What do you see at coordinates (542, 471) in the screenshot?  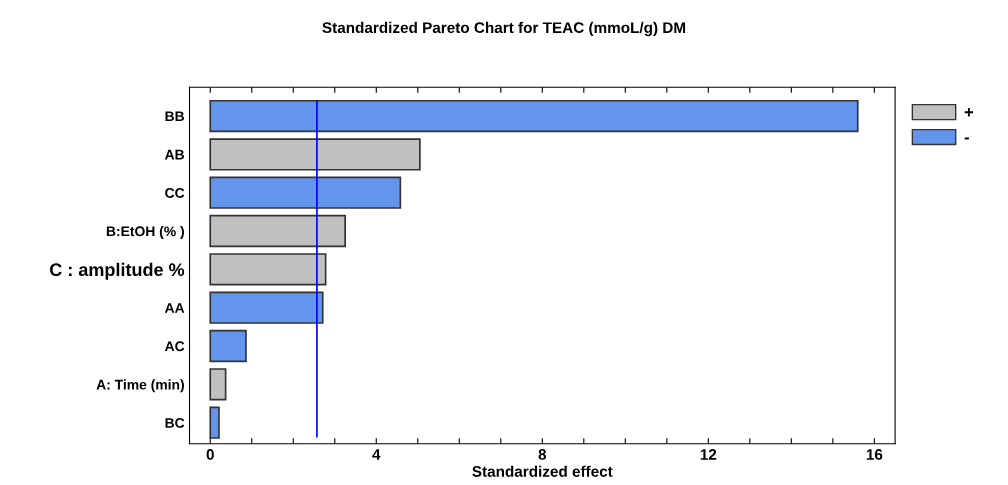 I see `x-axis-title: Standardized effect` at bounding box center [542, 471].